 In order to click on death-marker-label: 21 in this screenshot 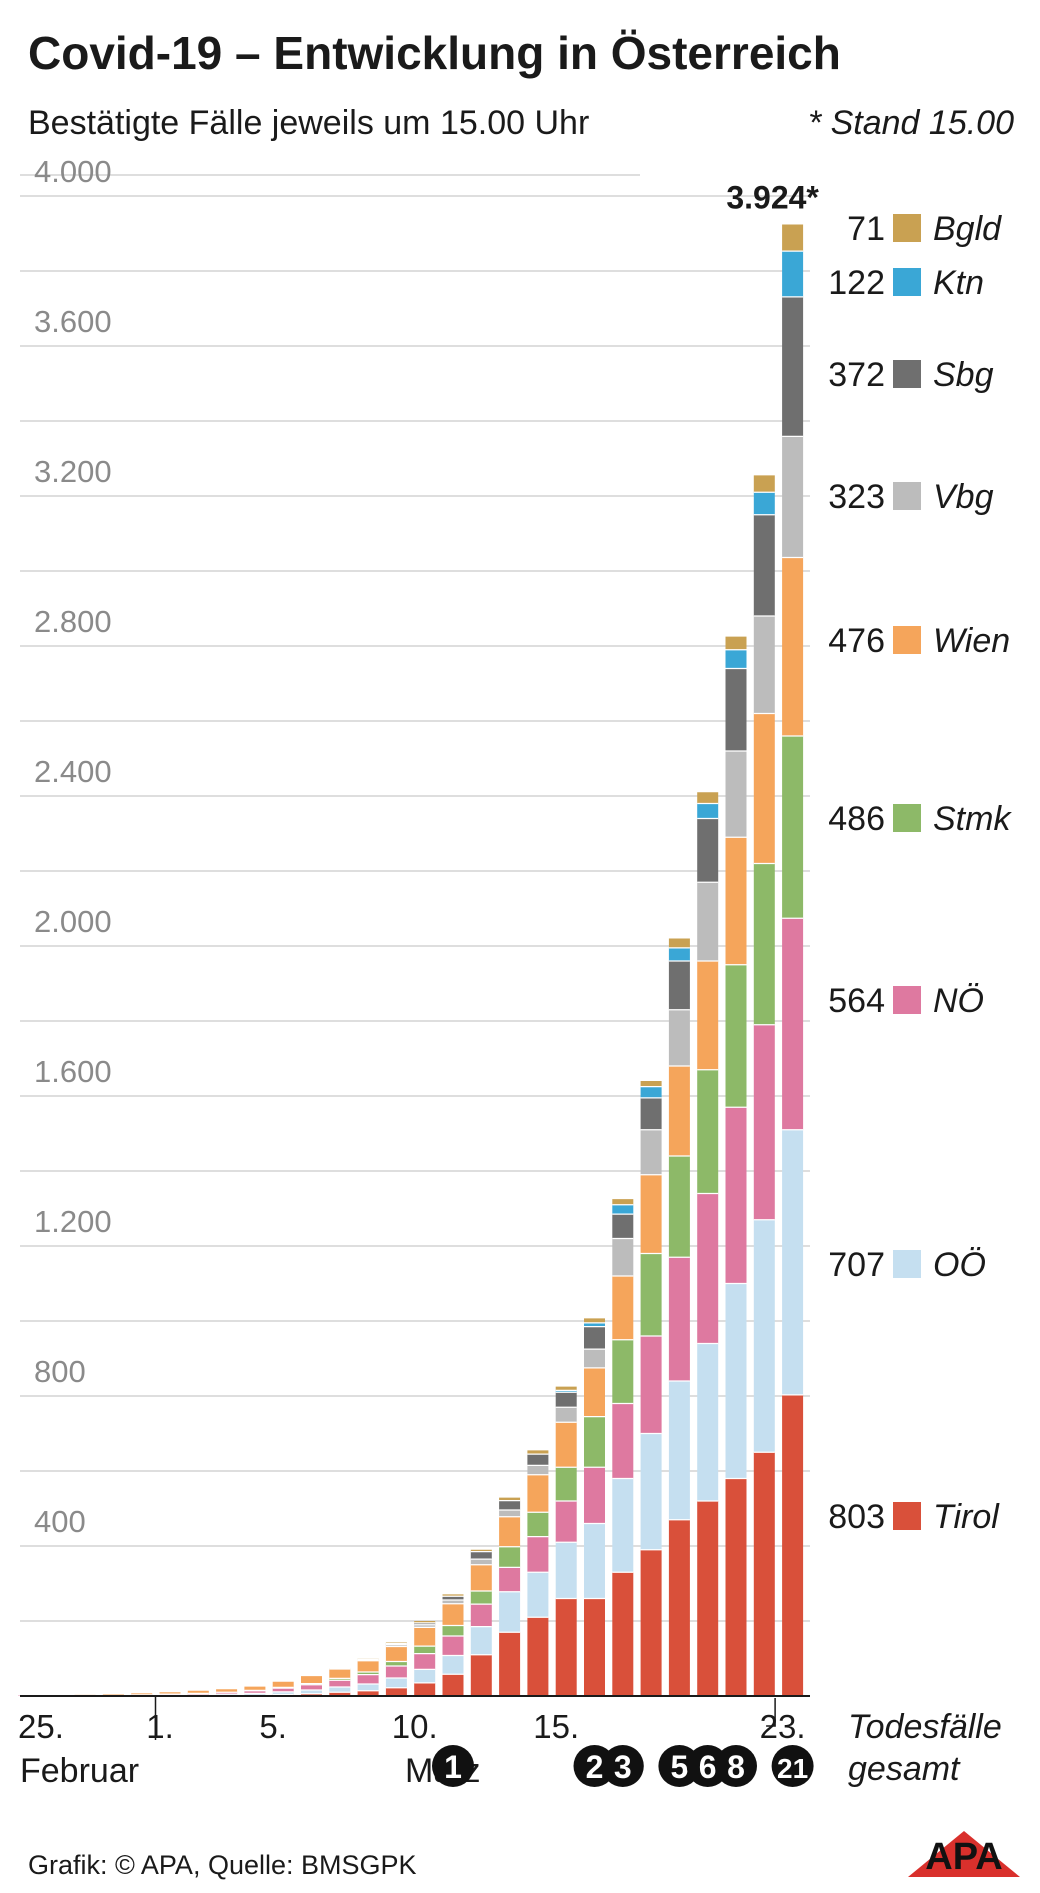, I will do `click(792, 1768)`.